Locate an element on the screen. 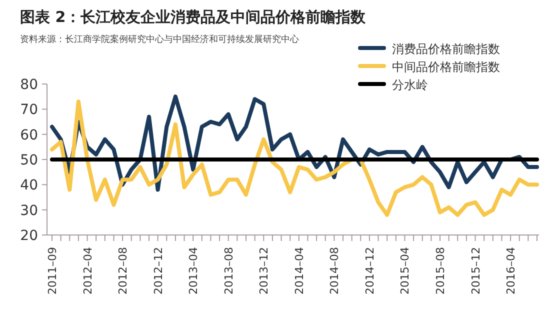 This screenshot has width=550, height=321. x-tick-label: 2015–12 is located at coordinates (475, 270).